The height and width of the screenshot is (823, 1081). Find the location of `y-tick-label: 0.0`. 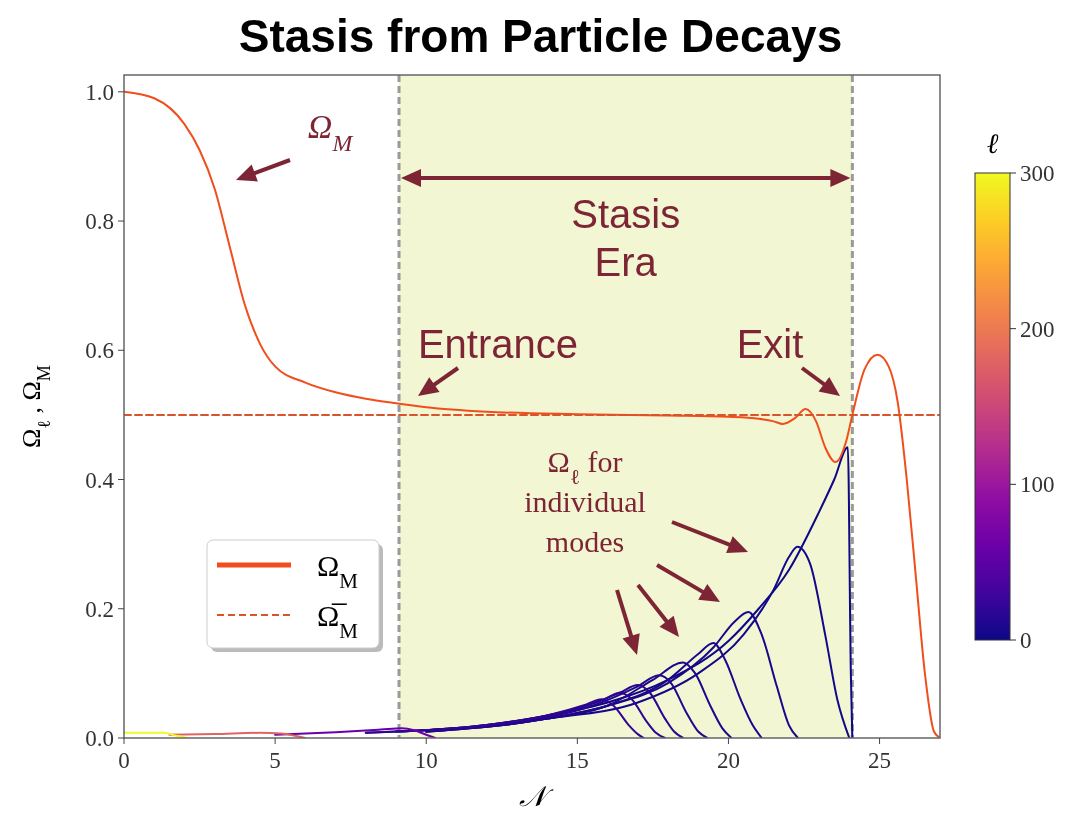

y-tick-label: 0.0 is located at coordinates (99, 738).